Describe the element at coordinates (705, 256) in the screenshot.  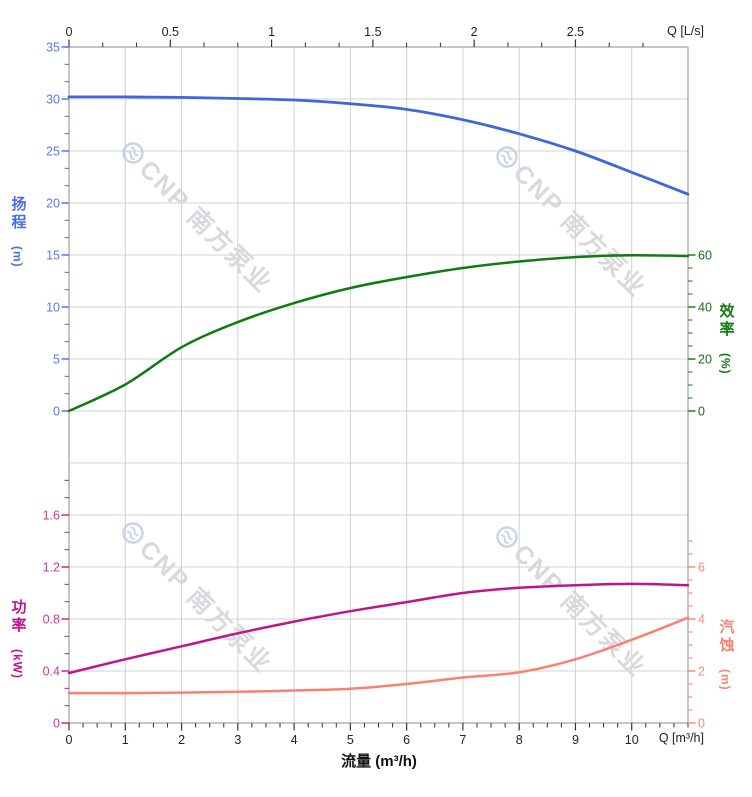
I see `svg-text: 60` at that location.